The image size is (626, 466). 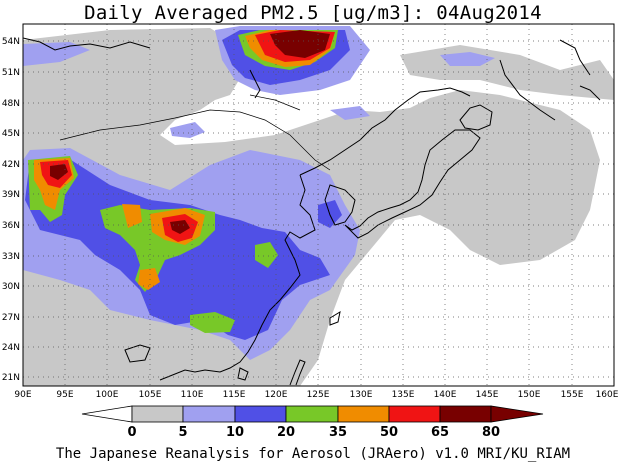 I want to click on lat-label: 42N, so click(x=11, y=165).